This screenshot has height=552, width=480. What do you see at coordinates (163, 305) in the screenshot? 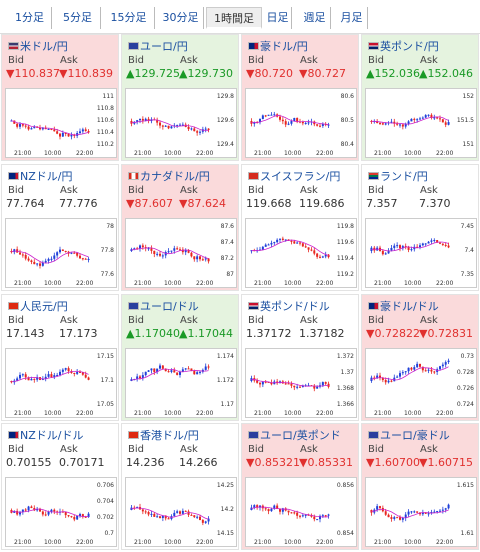
I see `pair-title: ユーロ/ドル` at bounding box center [163, 305].